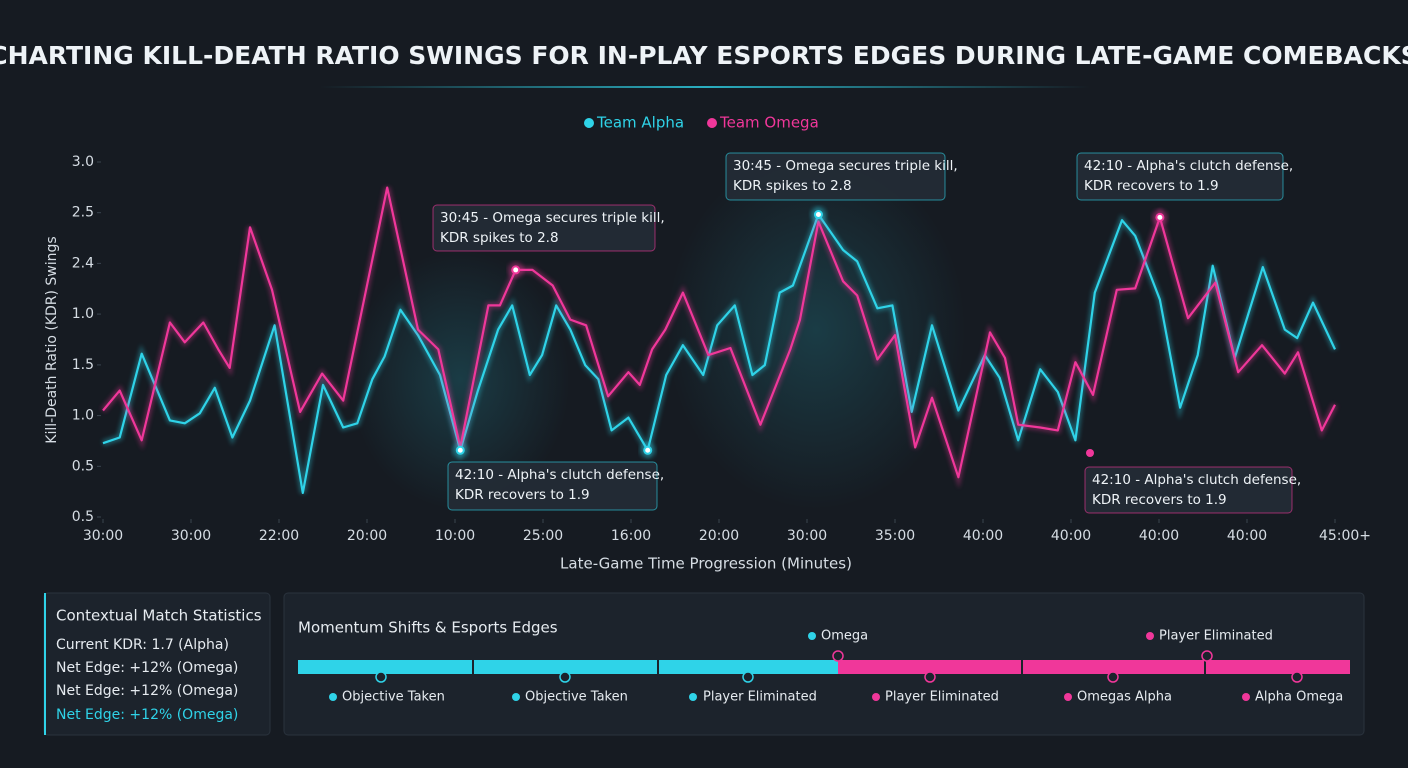 This screenshot has height=768, width=1408. What do you see at coordinates (543, 536) in the screenshot?
I see `x-tick-label: 25:00` at bounding box center [543, 536].